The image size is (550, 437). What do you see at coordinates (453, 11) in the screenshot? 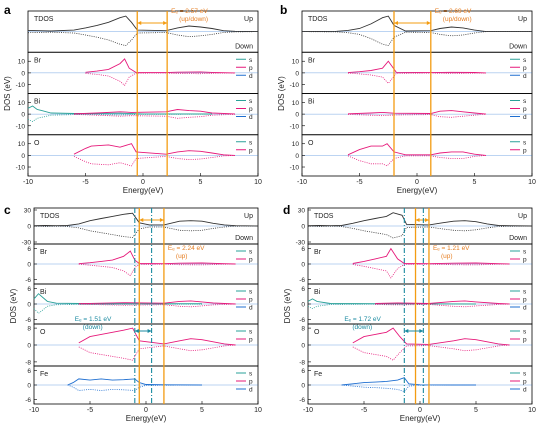
I see `gap-label: Eₑ = 2.69 eV` at bounding box center [453, 11].